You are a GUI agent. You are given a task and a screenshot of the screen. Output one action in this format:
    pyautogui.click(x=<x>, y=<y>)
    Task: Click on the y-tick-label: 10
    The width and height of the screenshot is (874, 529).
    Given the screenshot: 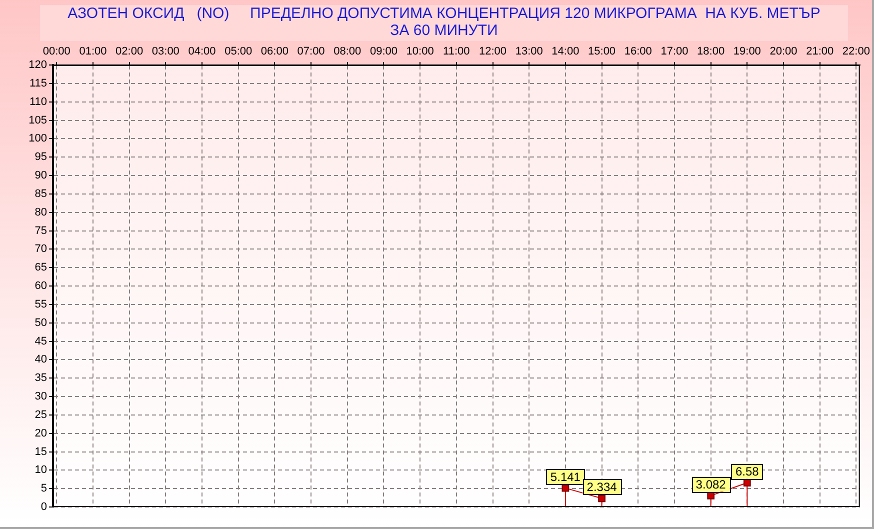 What is the action you would take?
    pyautogui.click(x=40, y=470)
    